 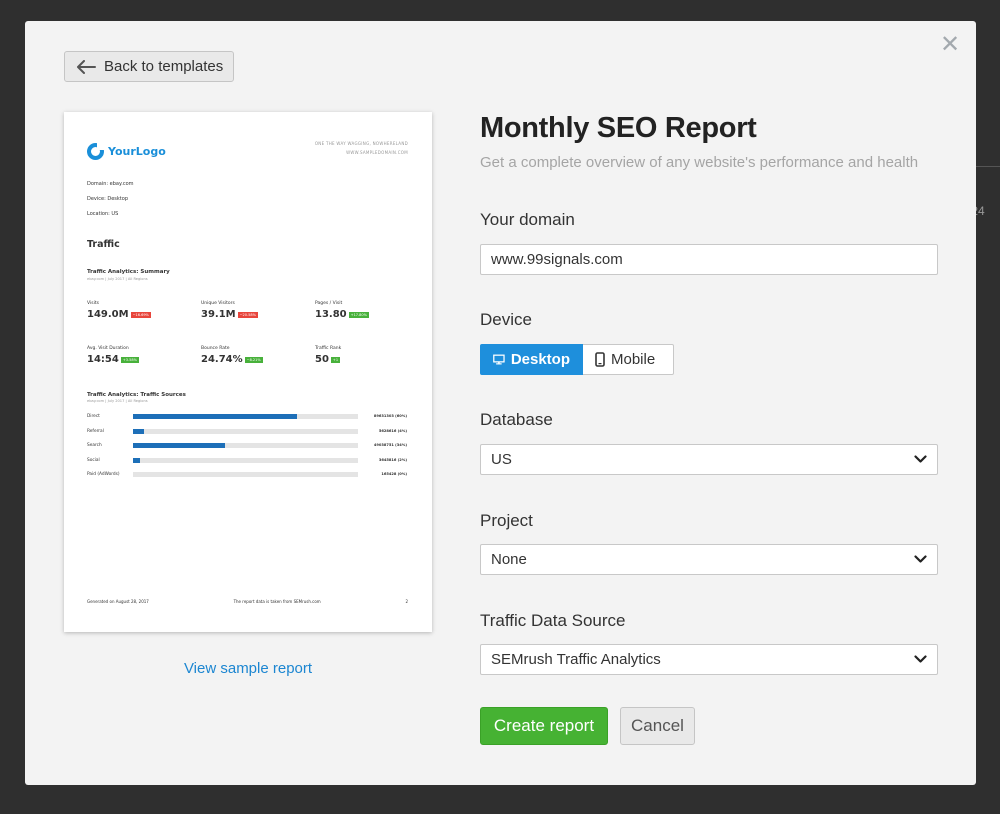 I want to click on preview-metric: Pages / Visit 13.80 +17.80%, so click(x=342, y=310).